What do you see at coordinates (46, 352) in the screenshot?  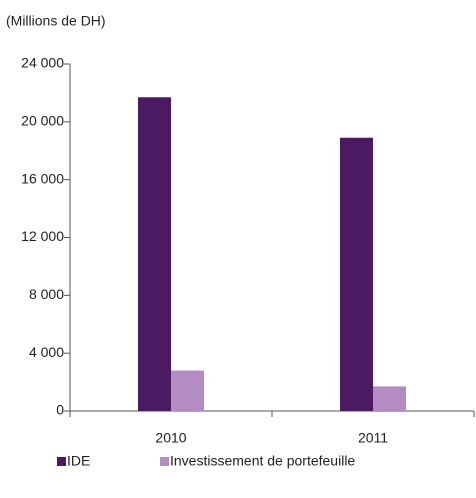 I see `y-tick-label: 4 000` at bounding box center [46, 352].